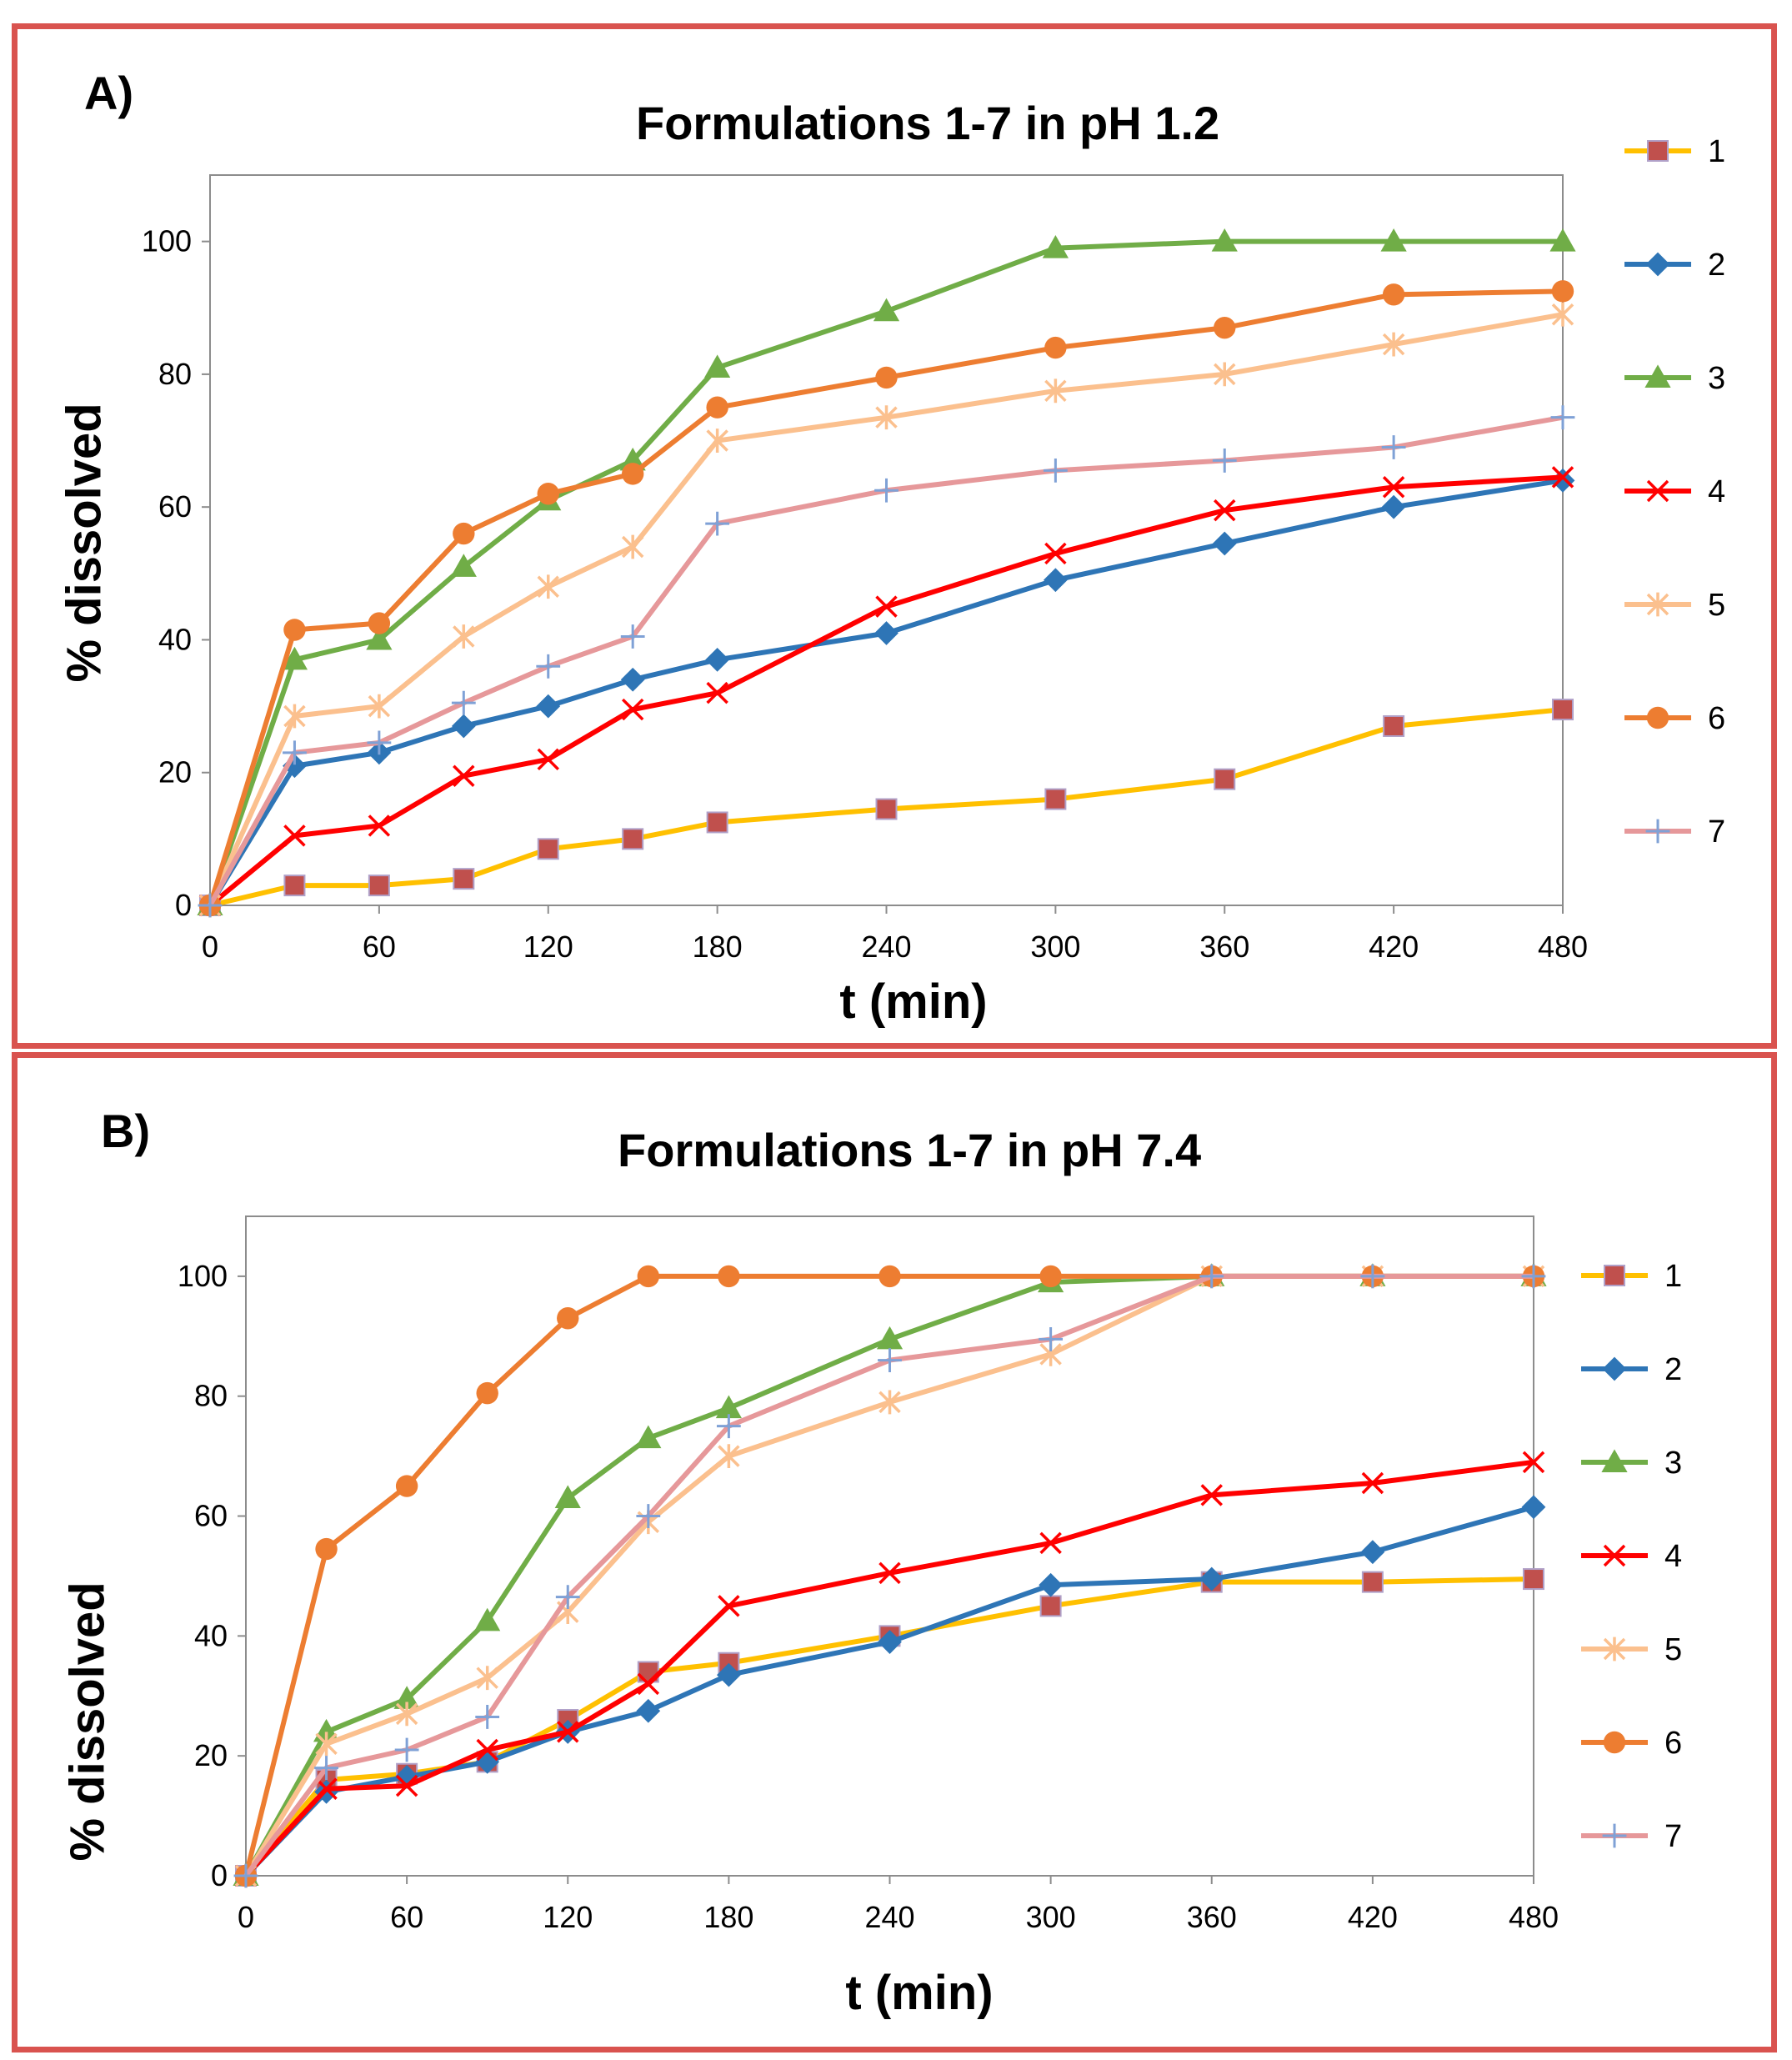 The image size is (1792, 2060). Describe the element at coordinates (568, 1917) in the screenshot. I see `x-tick-label: 120` at that location.